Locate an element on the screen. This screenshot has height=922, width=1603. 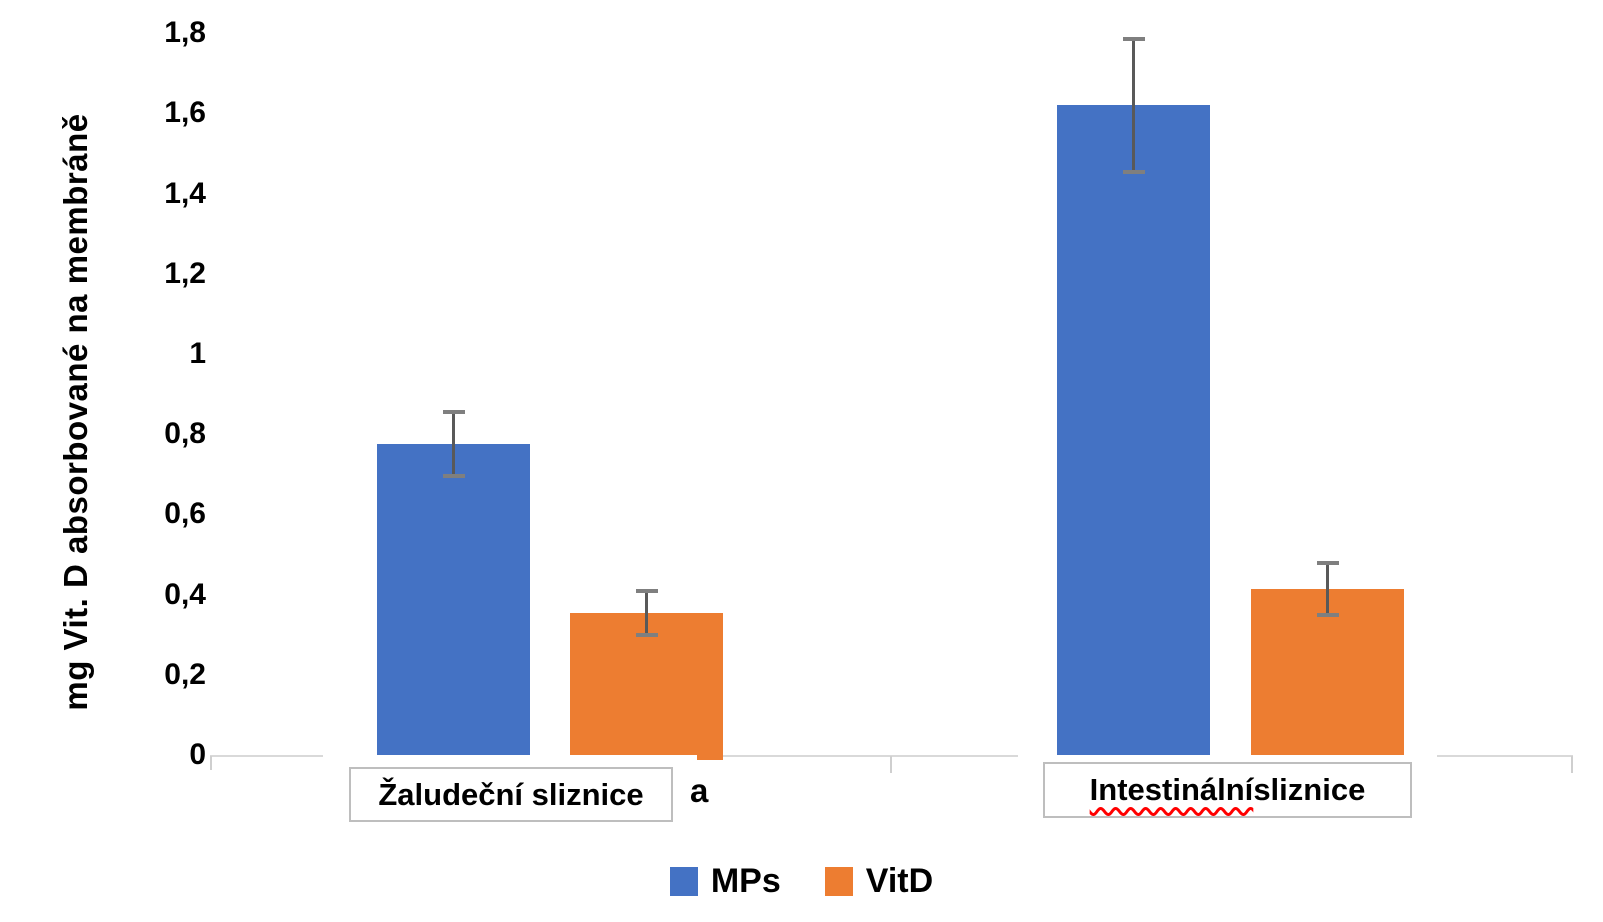
category-label-intestinalni-sliznice: Intestinální sliznice is located at coordinates (1227, 790).